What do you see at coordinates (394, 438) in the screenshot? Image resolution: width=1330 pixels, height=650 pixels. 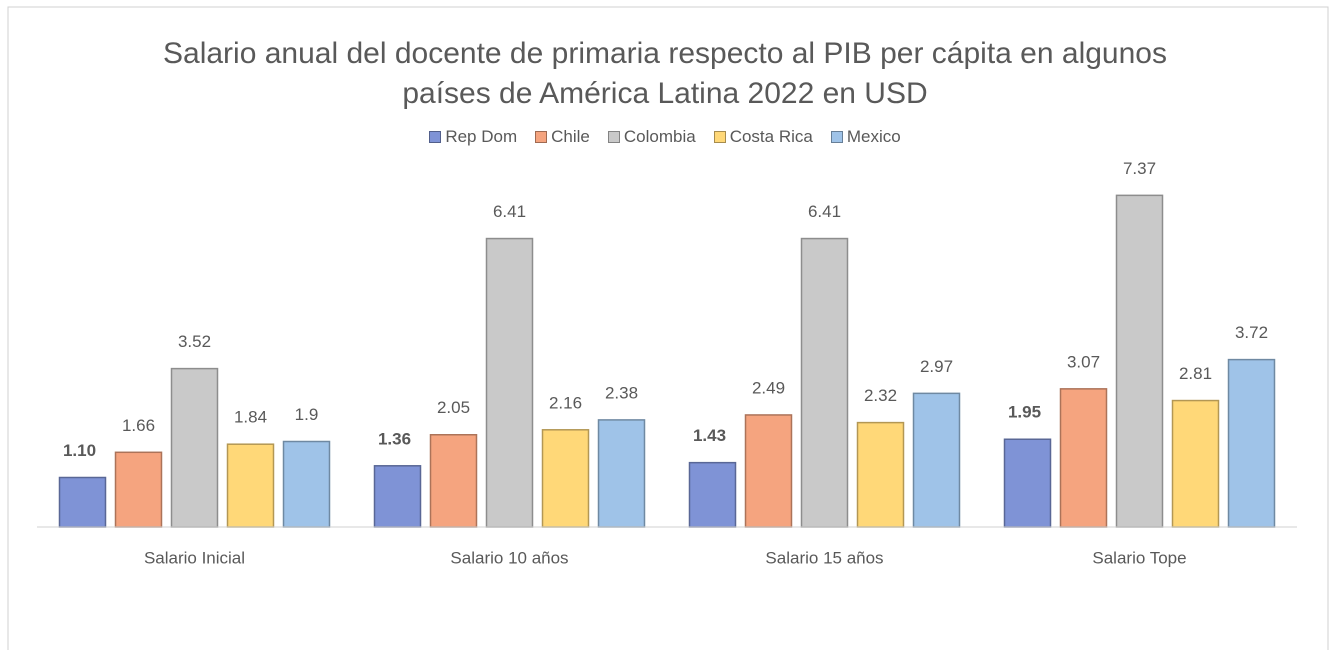 I see `data-label: 1.36` at bounding box center [394, 438].